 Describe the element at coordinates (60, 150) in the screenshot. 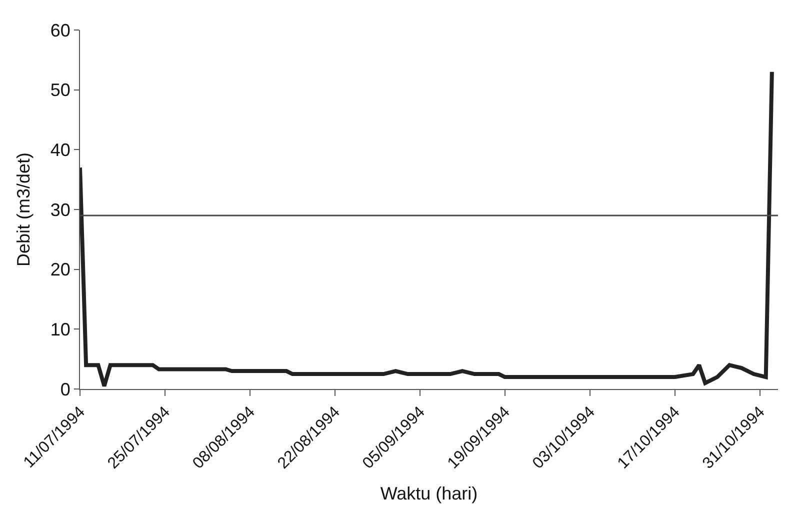

I see `y-tick-label: 40` at that location.